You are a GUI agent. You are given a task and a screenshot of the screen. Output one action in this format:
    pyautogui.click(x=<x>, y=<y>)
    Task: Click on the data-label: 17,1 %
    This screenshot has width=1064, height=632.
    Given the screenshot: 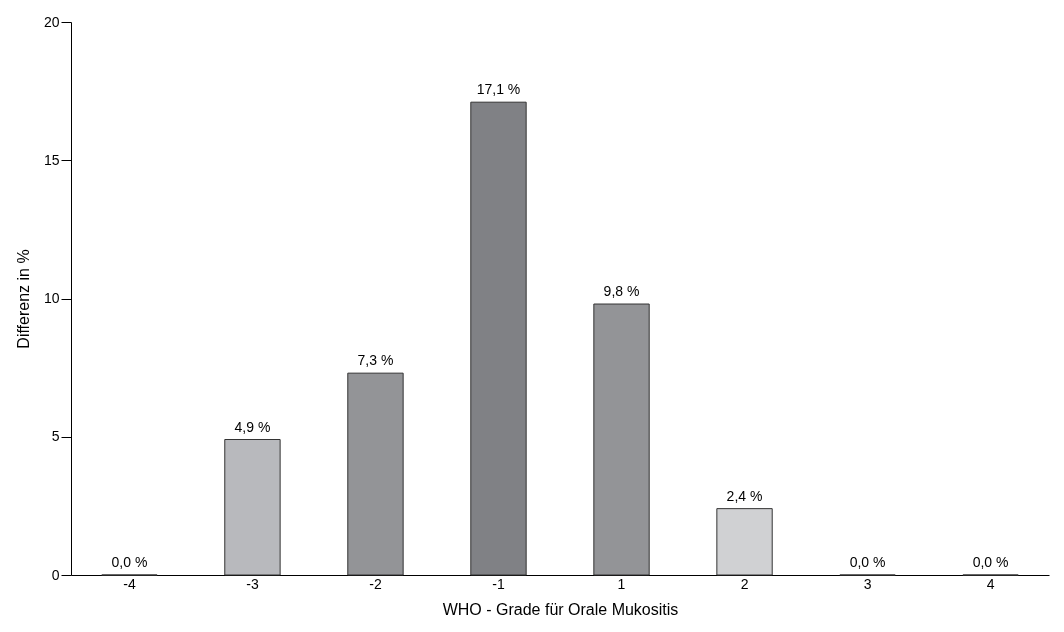 What is the action you would take?
    pyautogui.click(x=498, y=89)
    